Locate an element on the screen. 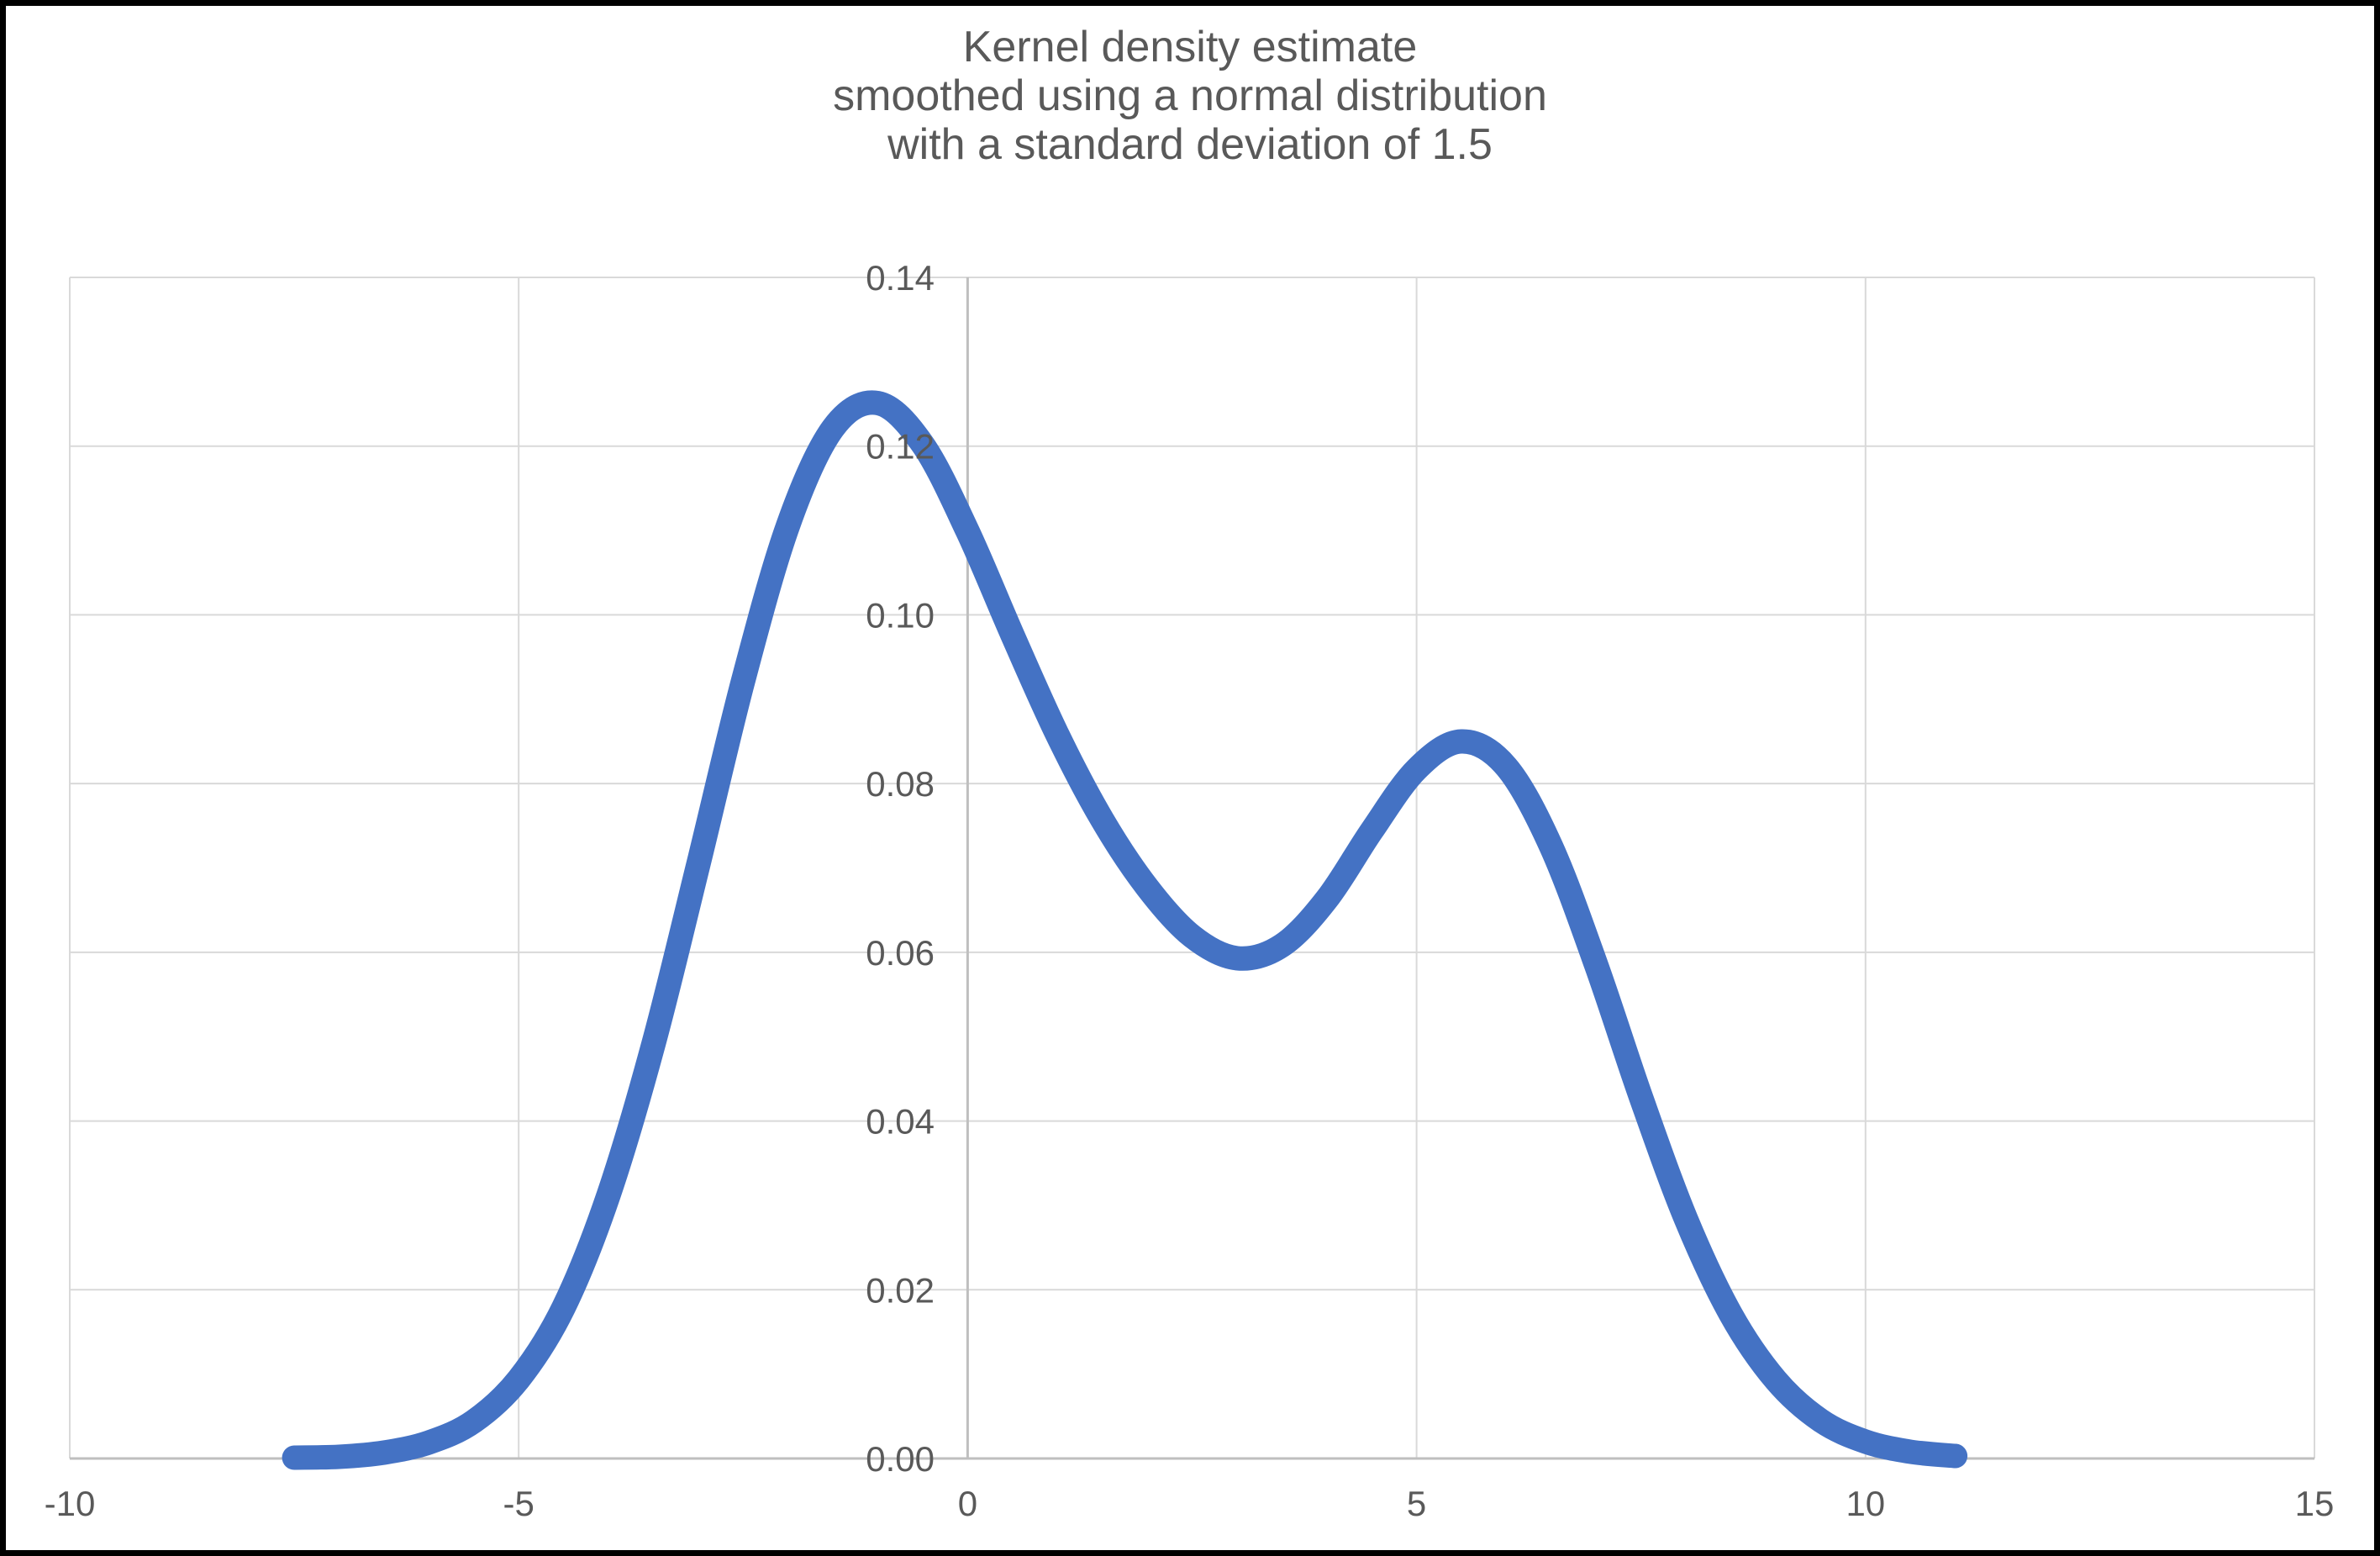 The height and width of the screenshot is (1556, 2380). y-tick-label: 0.08 is located at coordinates (901, 784).